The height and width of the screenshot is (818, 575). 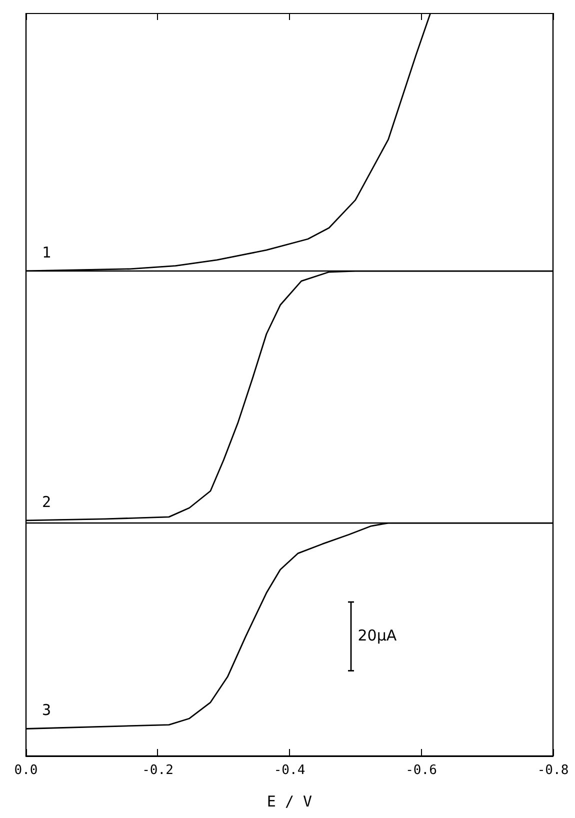 I want to click on x-axis-title: E / V, so click(x=289, y=801).